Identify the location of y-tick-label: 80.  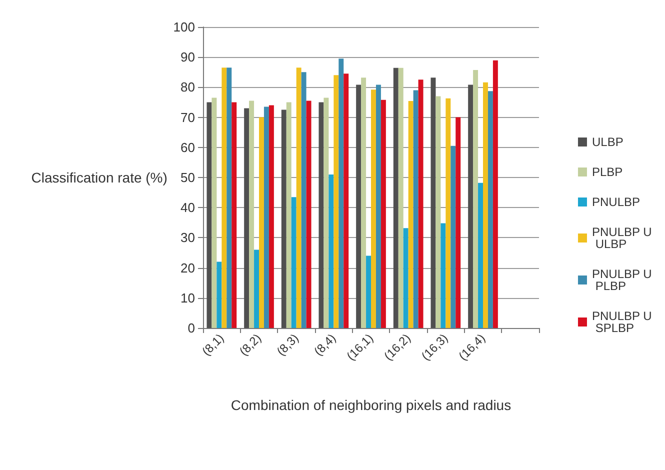
(187, 87).